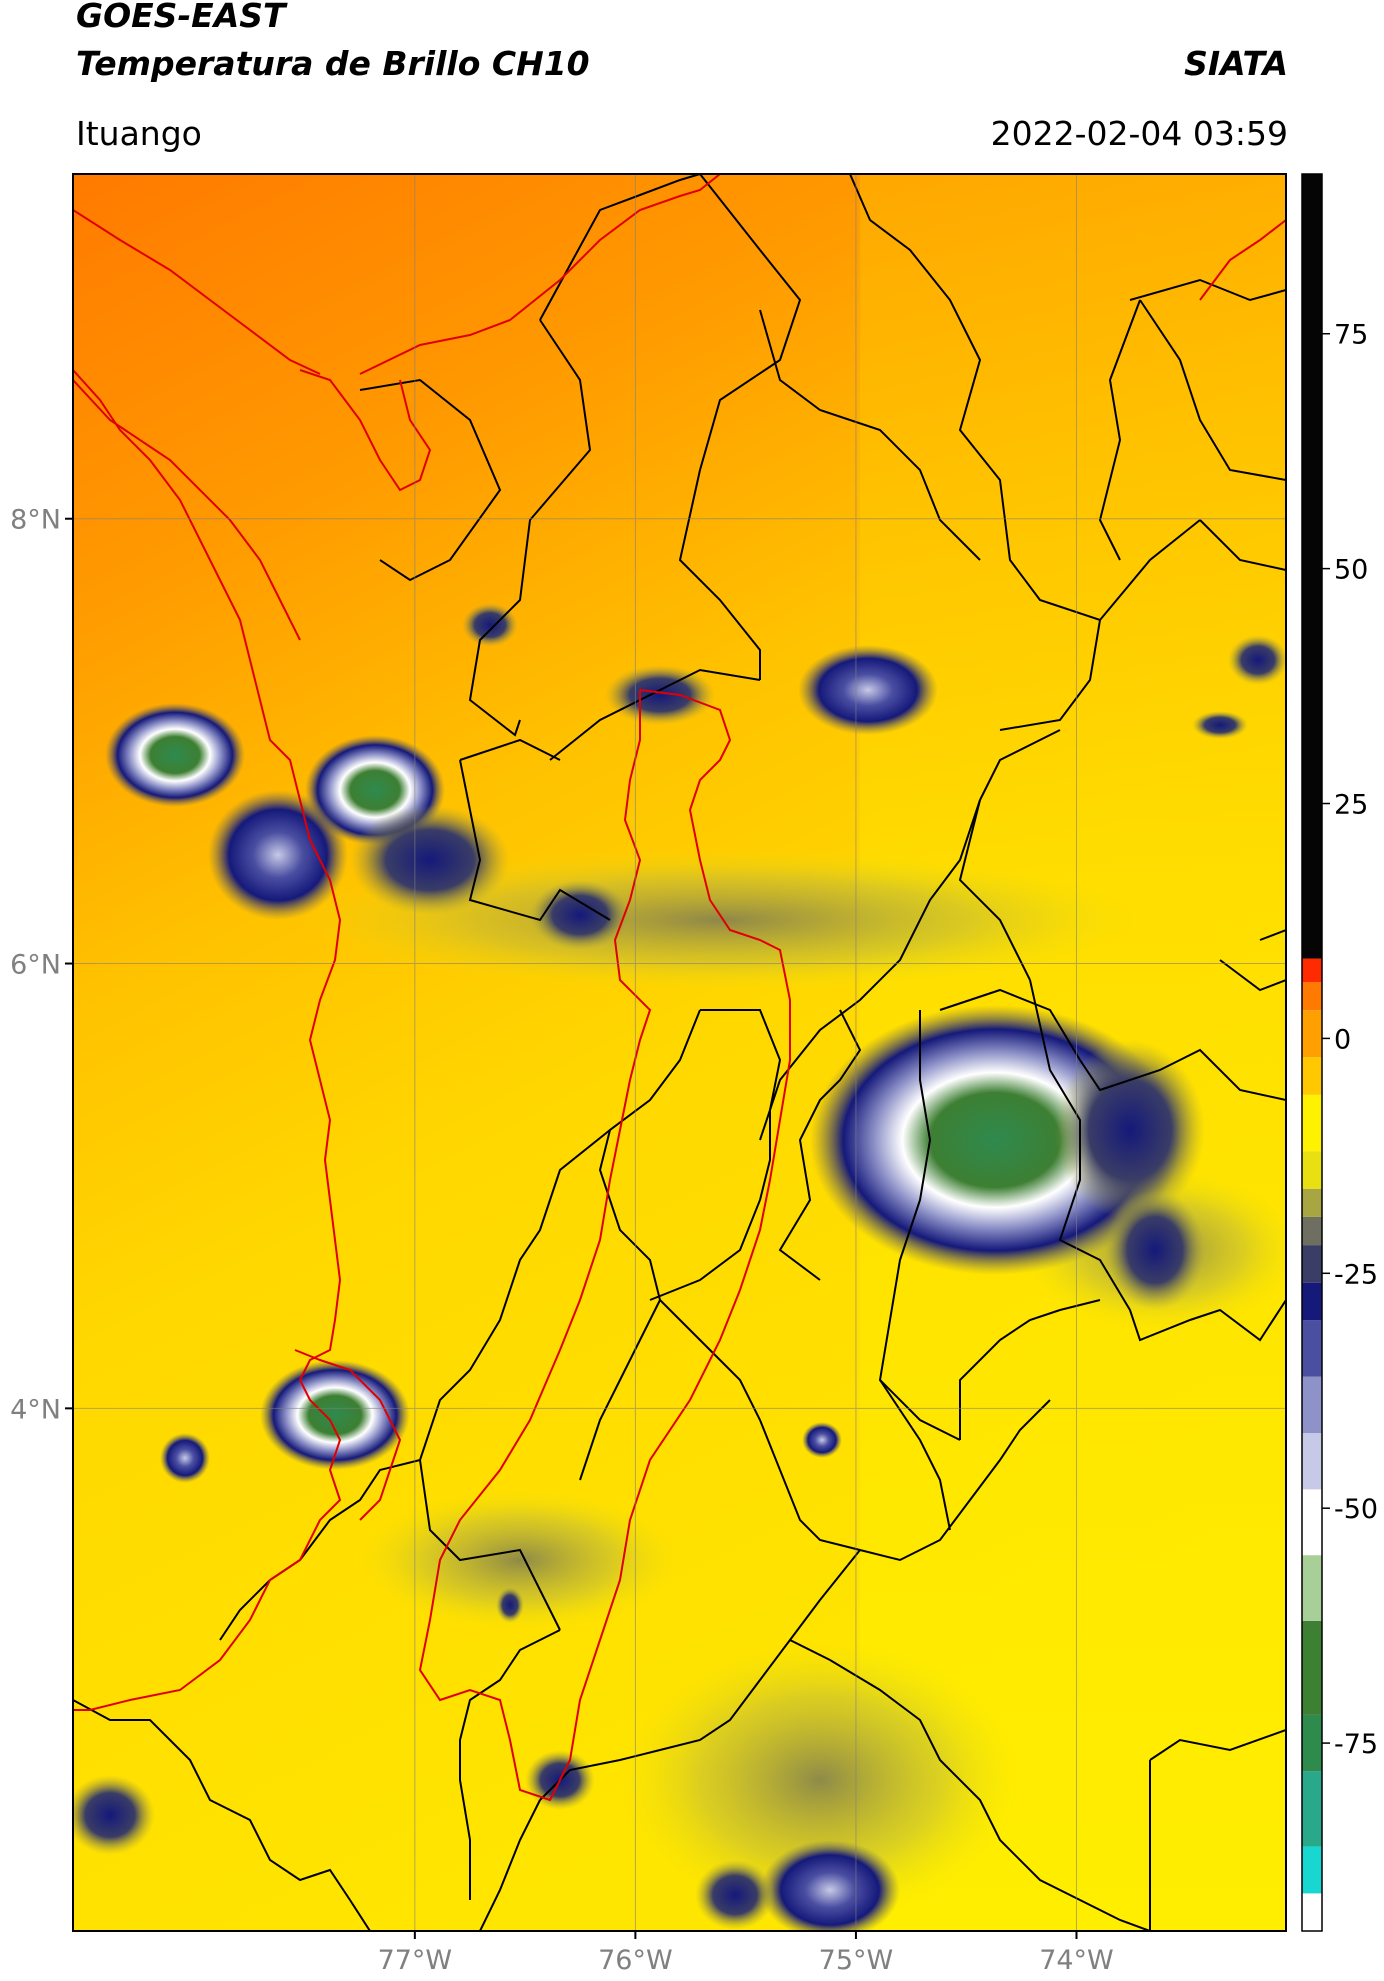 Image resolution: width=1384 pixels, height=1981 pixels. Describe the element at coordinates (510, 1605) in the screenshot. I see `convective-cell-tiny` at that location.